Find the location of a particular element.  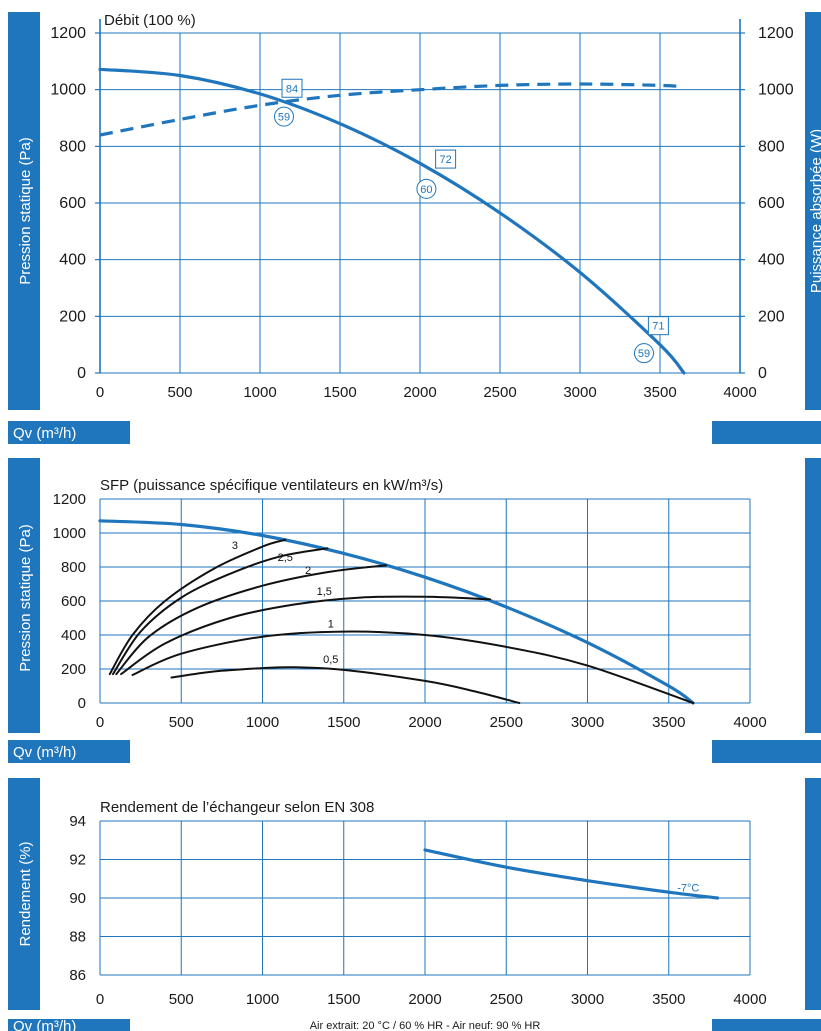

y-tick-label: 92 is located at coordinates (77, 860).